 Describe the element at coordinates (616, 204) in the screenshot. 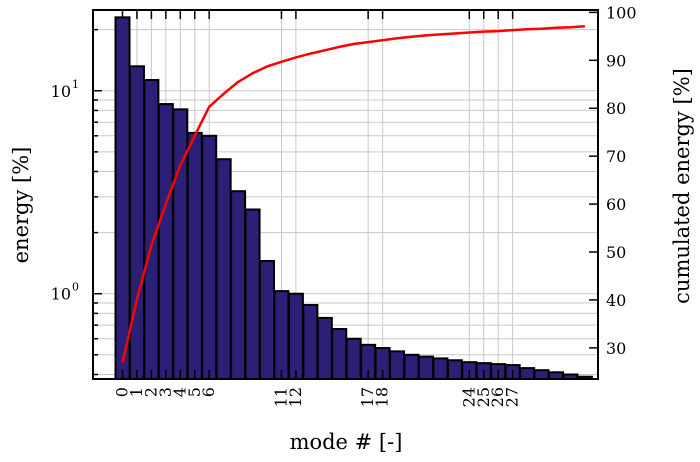

I see `y-right-tick-label: 60` at that location.